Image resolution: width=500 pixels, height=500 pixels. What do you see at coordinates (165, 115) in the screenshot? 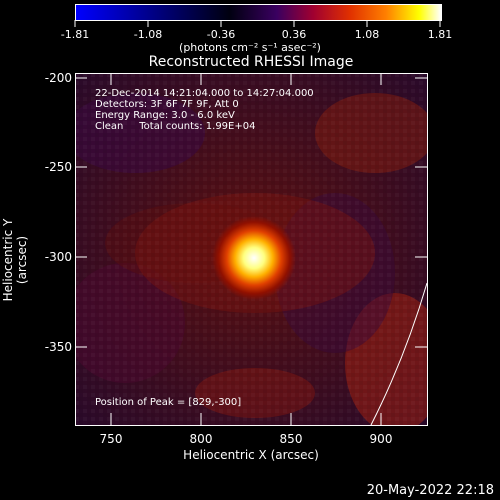
I see `energy-range-text: Energy Range: 3.0 - 6.0 keV` at bounding box center [165, 115].